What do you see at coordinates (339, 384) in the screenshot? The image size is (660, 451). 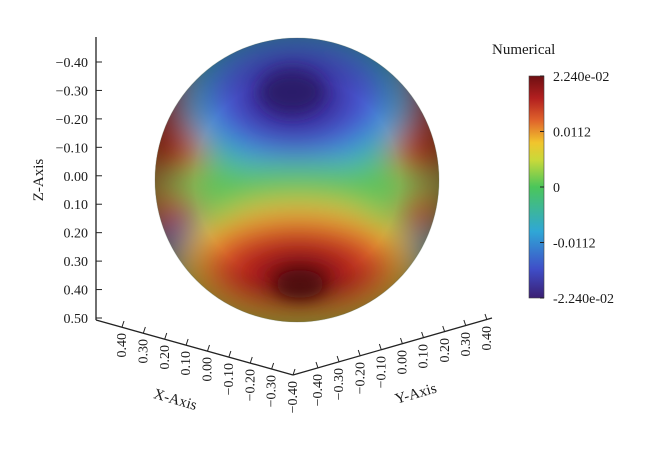 I see `y-tick-label: −0.30` at bounding box center [339, 384].